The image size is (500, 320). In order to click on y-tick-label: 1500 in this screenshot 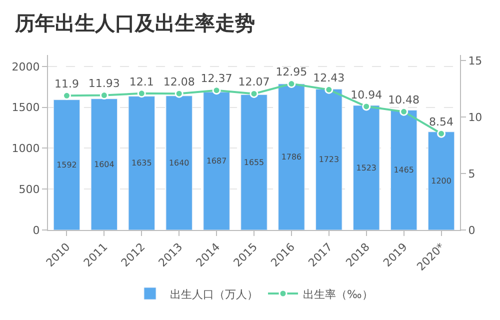, I will do `click(26, 107)`.